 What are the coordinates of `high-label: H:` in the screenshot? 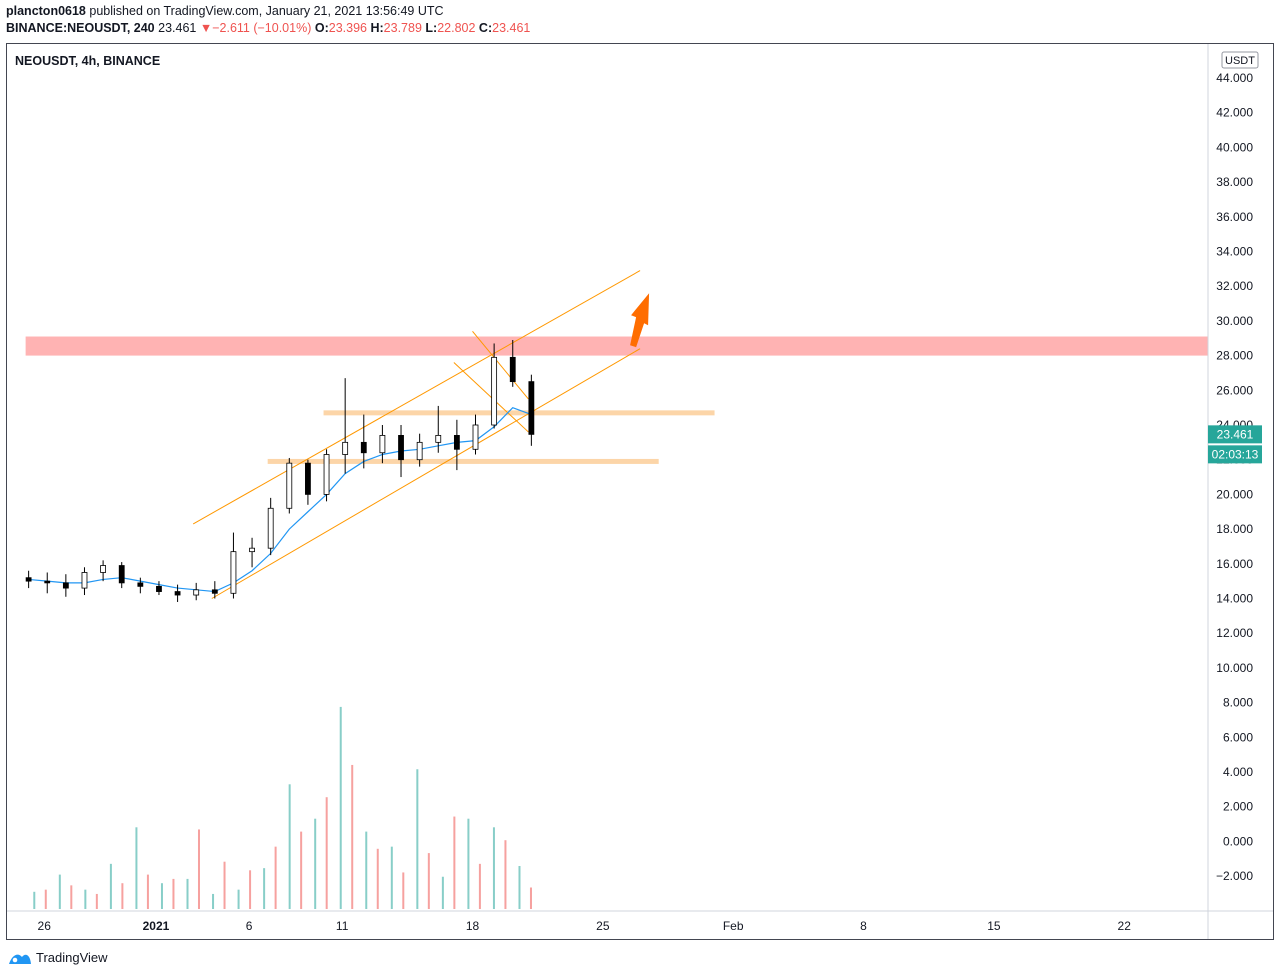 It's located at (377, 28).